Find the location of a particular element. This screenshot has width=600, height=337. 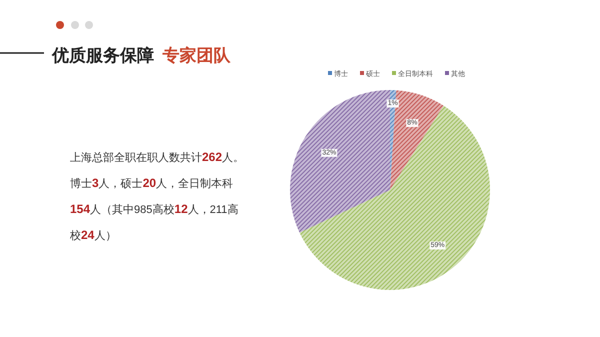

text: 154人（其中985高校12人，211高 is located at coordinates (154, 209).